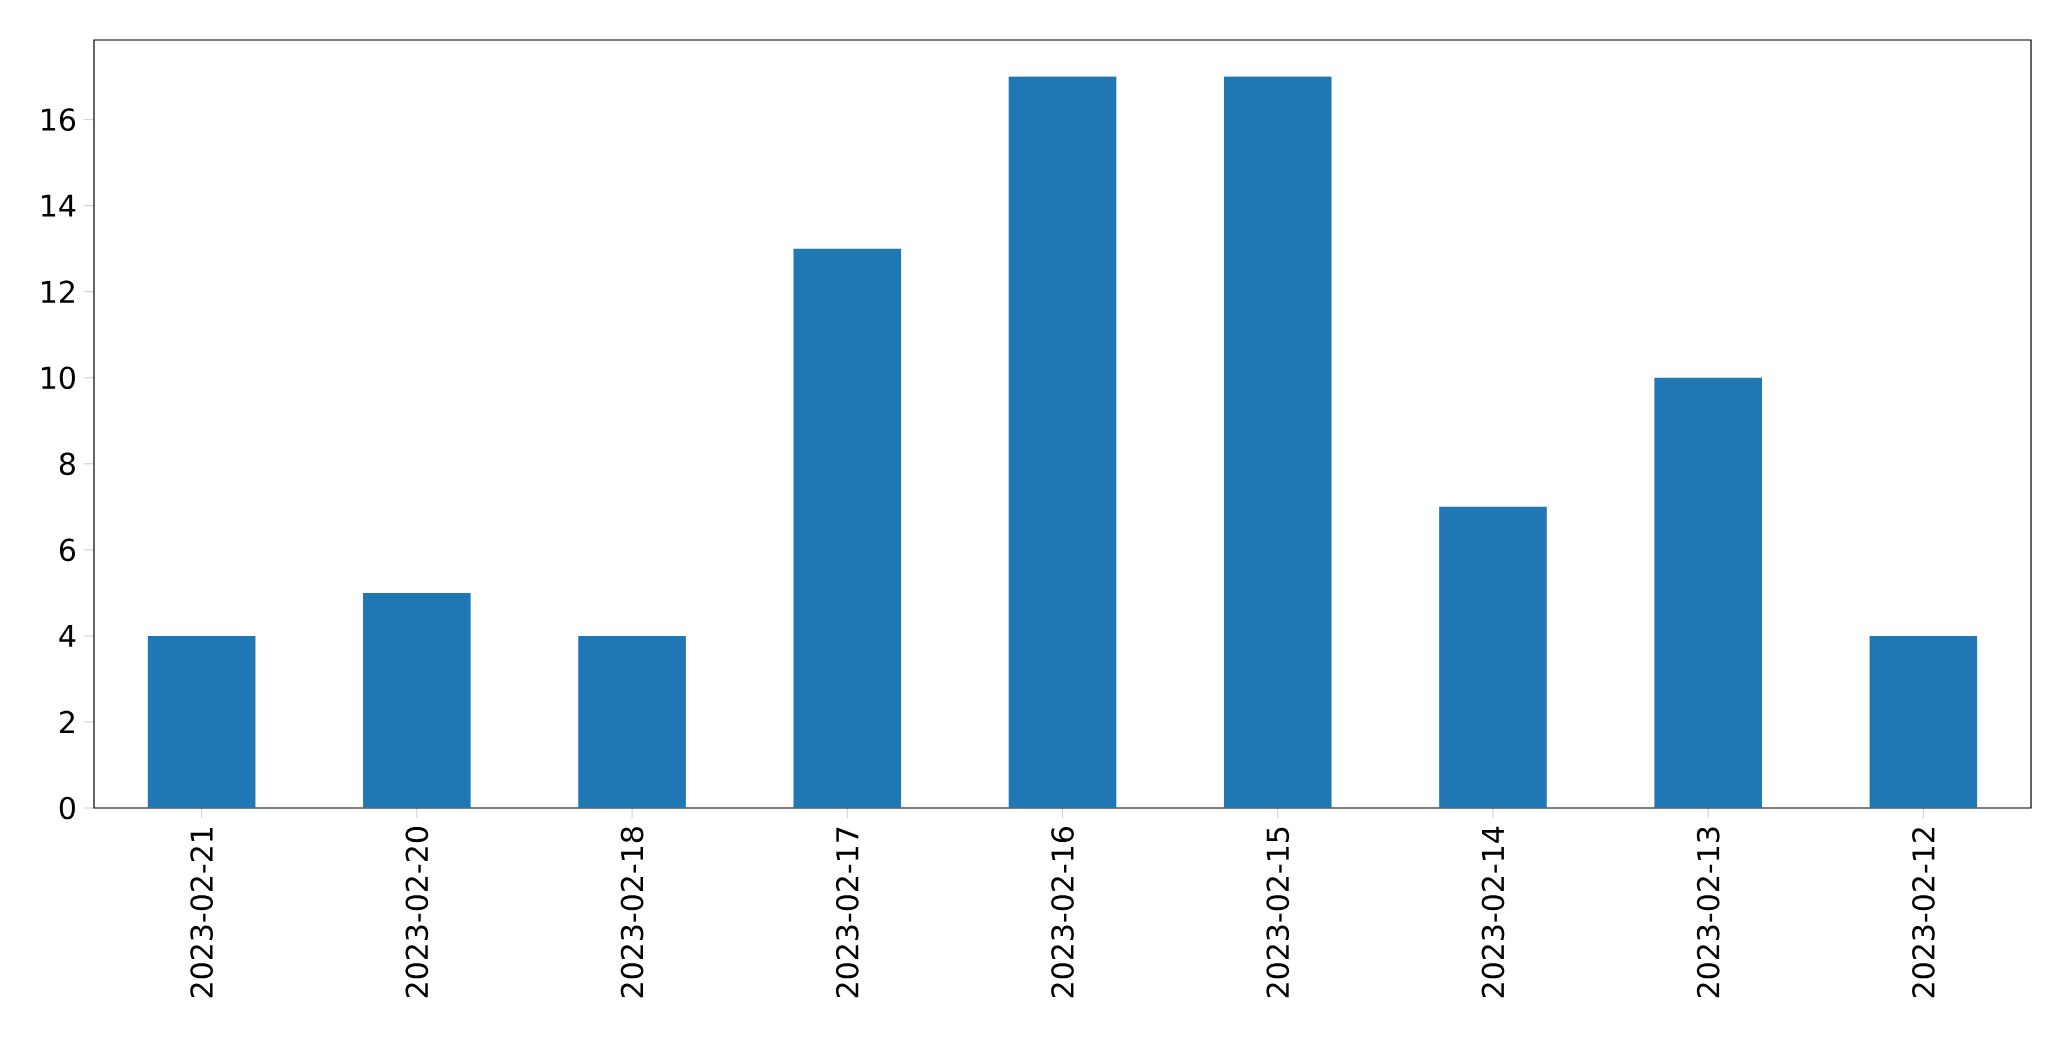  Describe the element at coordinates (67, 550) in the screenshot. I see `y-tick-label: 6` at that location.